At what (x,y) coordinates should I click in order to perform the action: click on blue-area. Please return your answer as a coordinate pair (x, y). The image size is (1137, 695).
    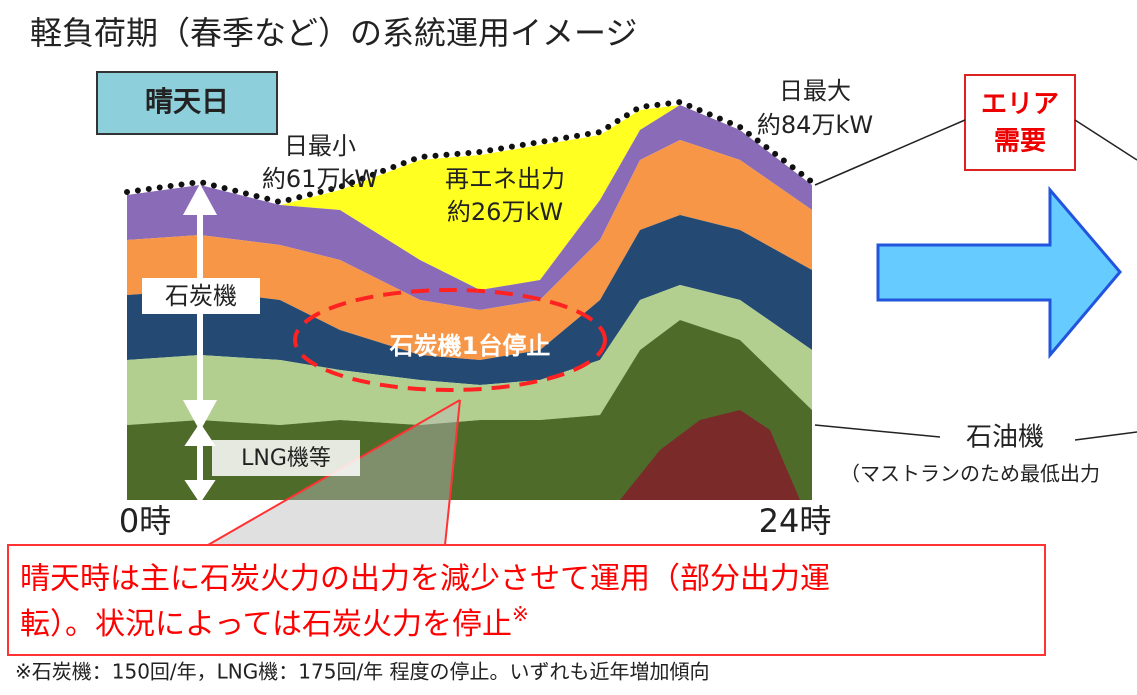
    Looking at the image, I should click on (469, 300).